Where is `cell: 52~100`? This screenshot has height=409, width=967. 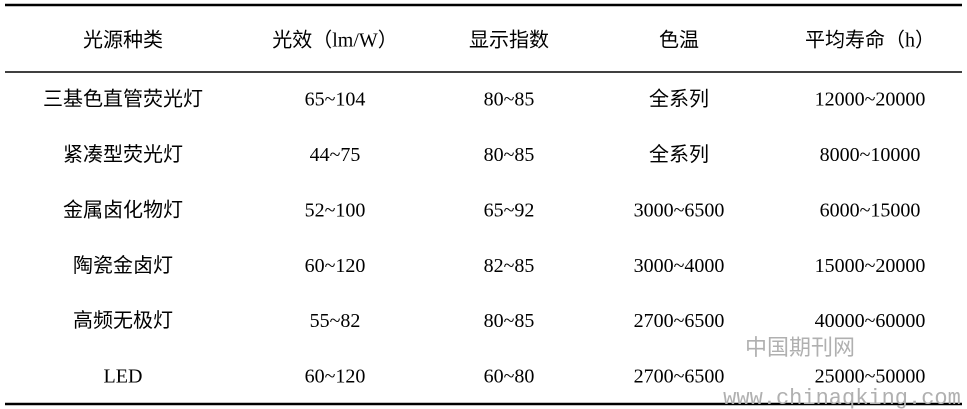 cell: 52~100 is located at coordinates (335, 210).